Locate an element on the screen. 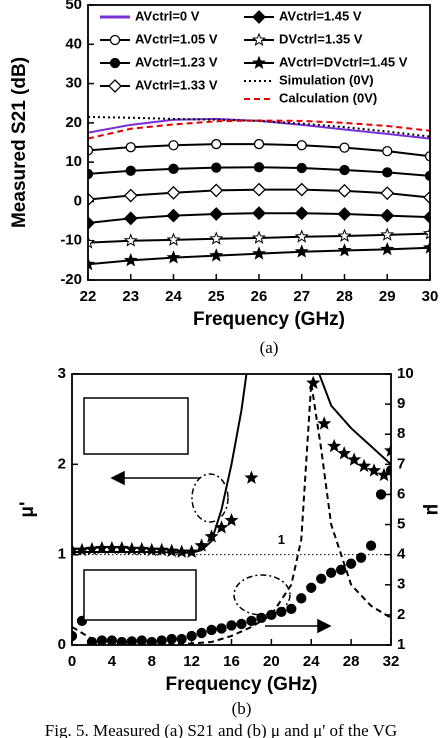 The image size is (442, 738). x-tick-label: 26 is located at coordinates (259, 296).